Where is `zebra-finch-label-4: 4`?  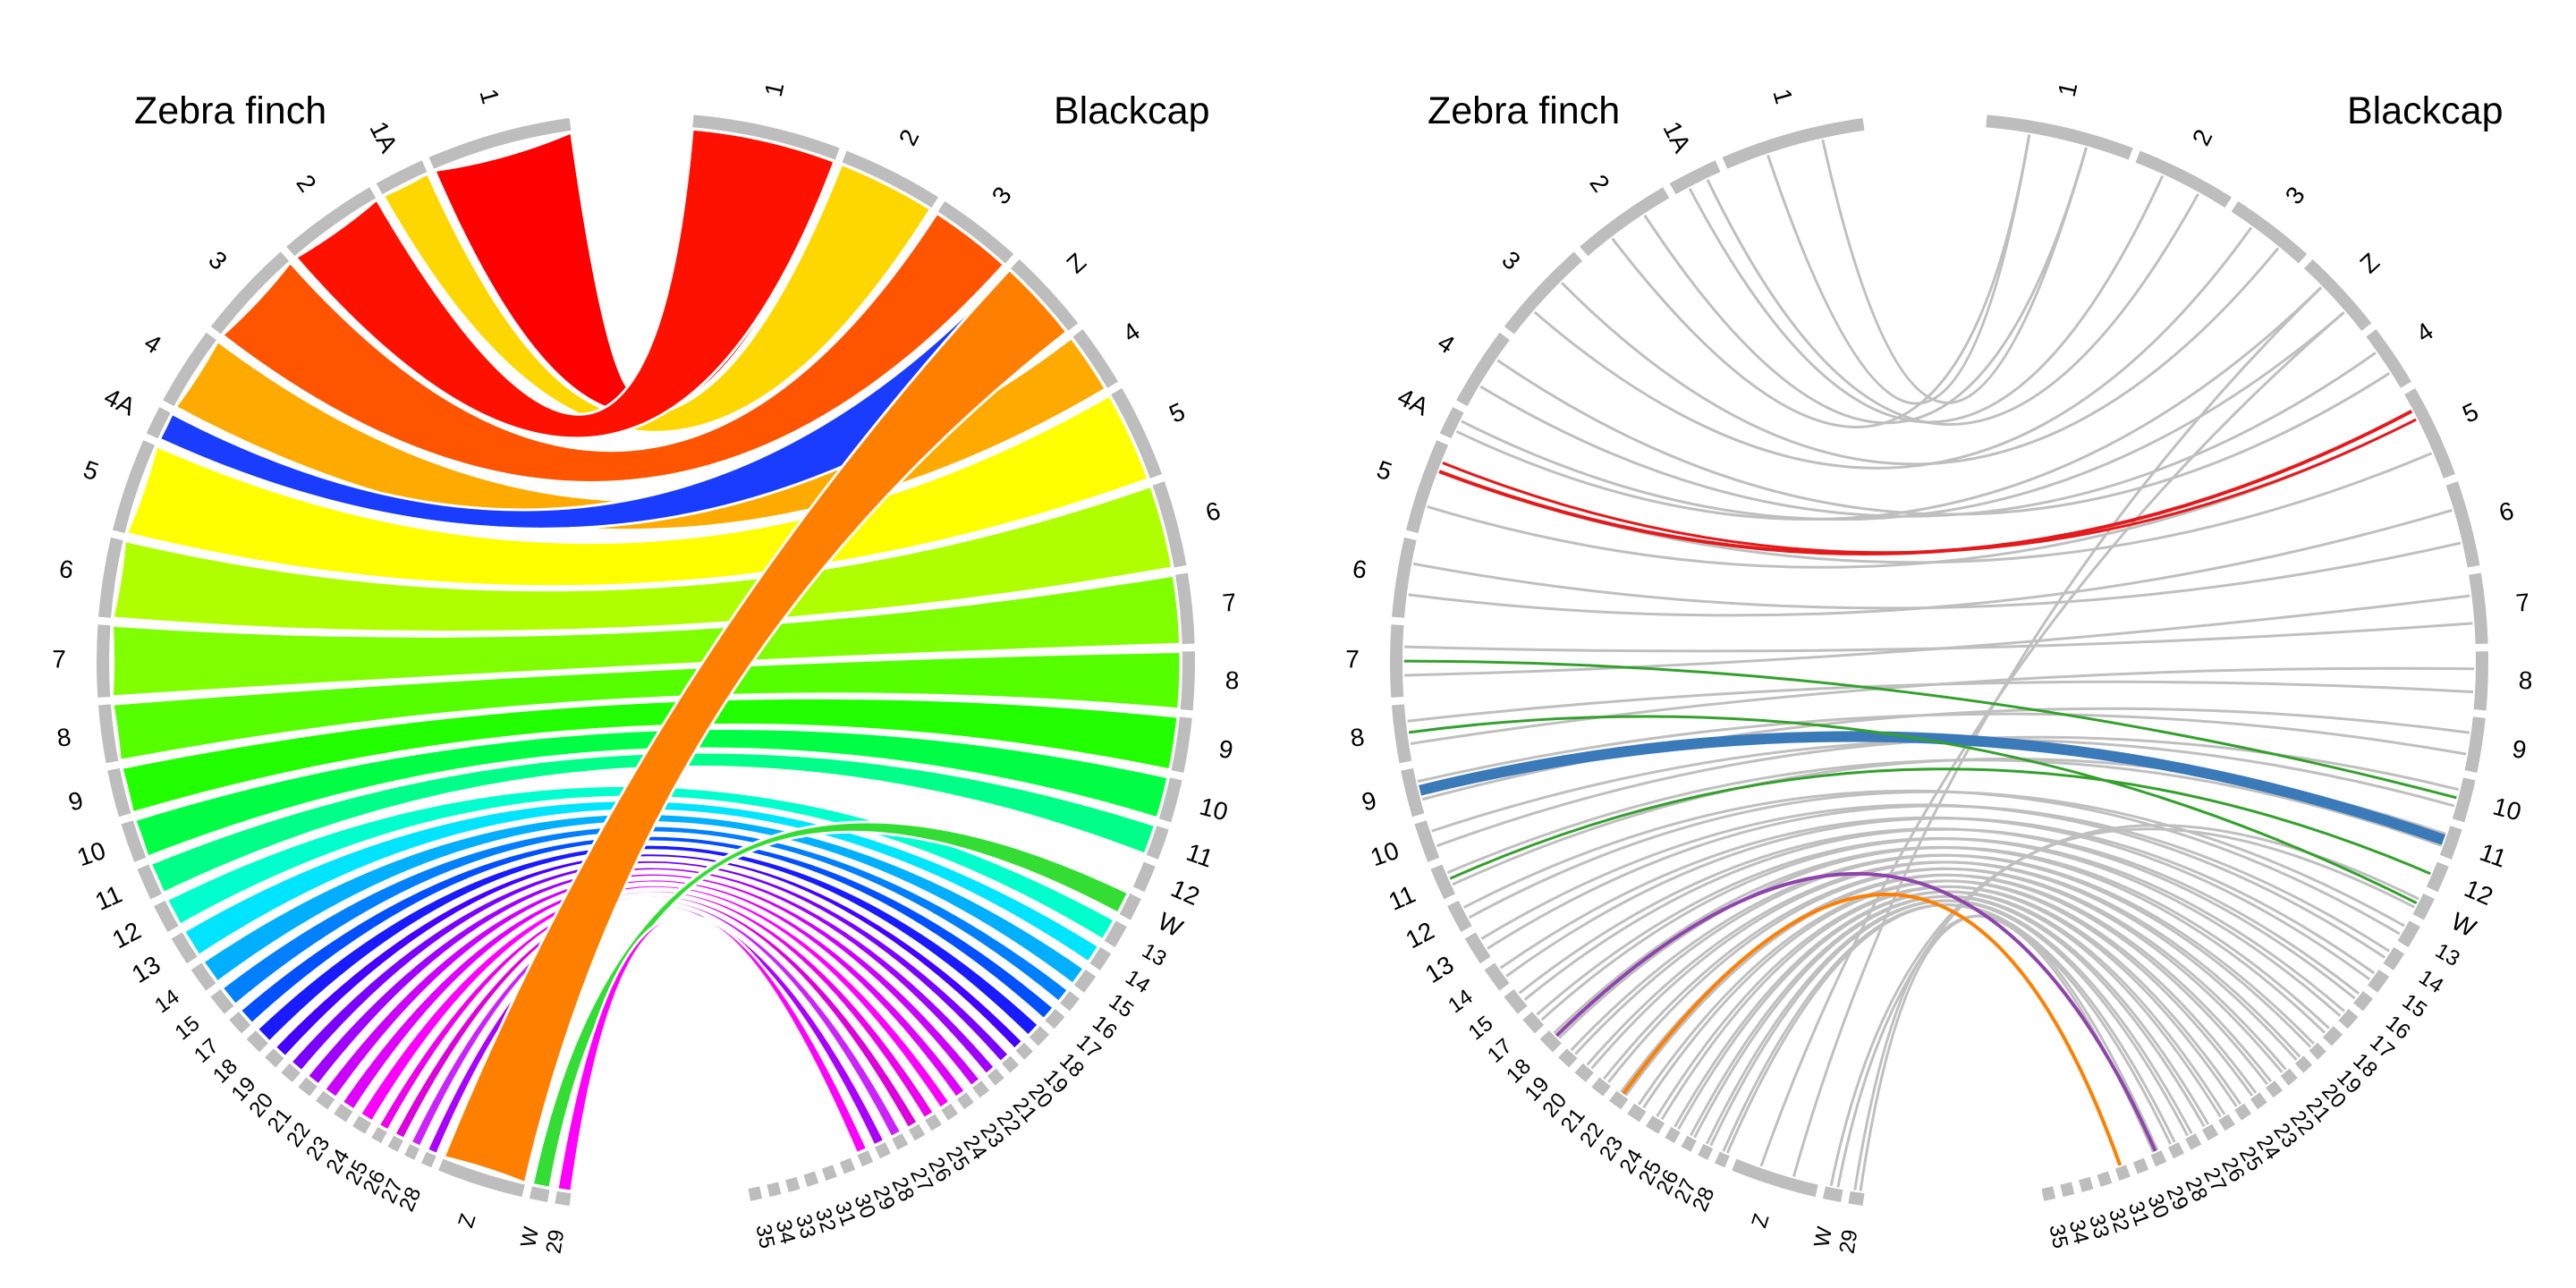
zebra-finch-label-4: 4 is located at coordinates (1446, 344).